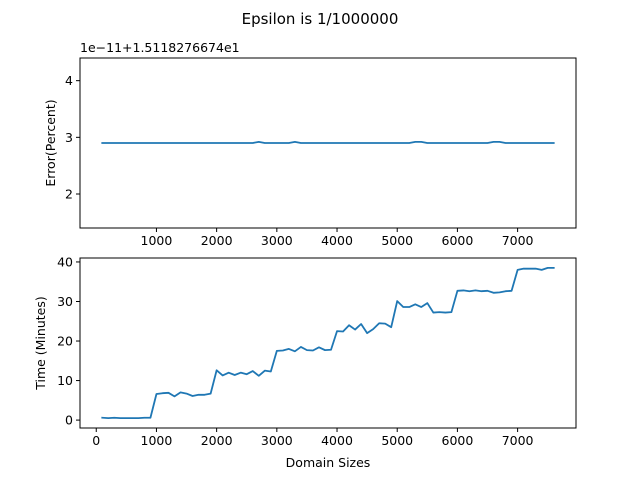  I want to click on error-x-tick-label: 1000, so click(157, 240).